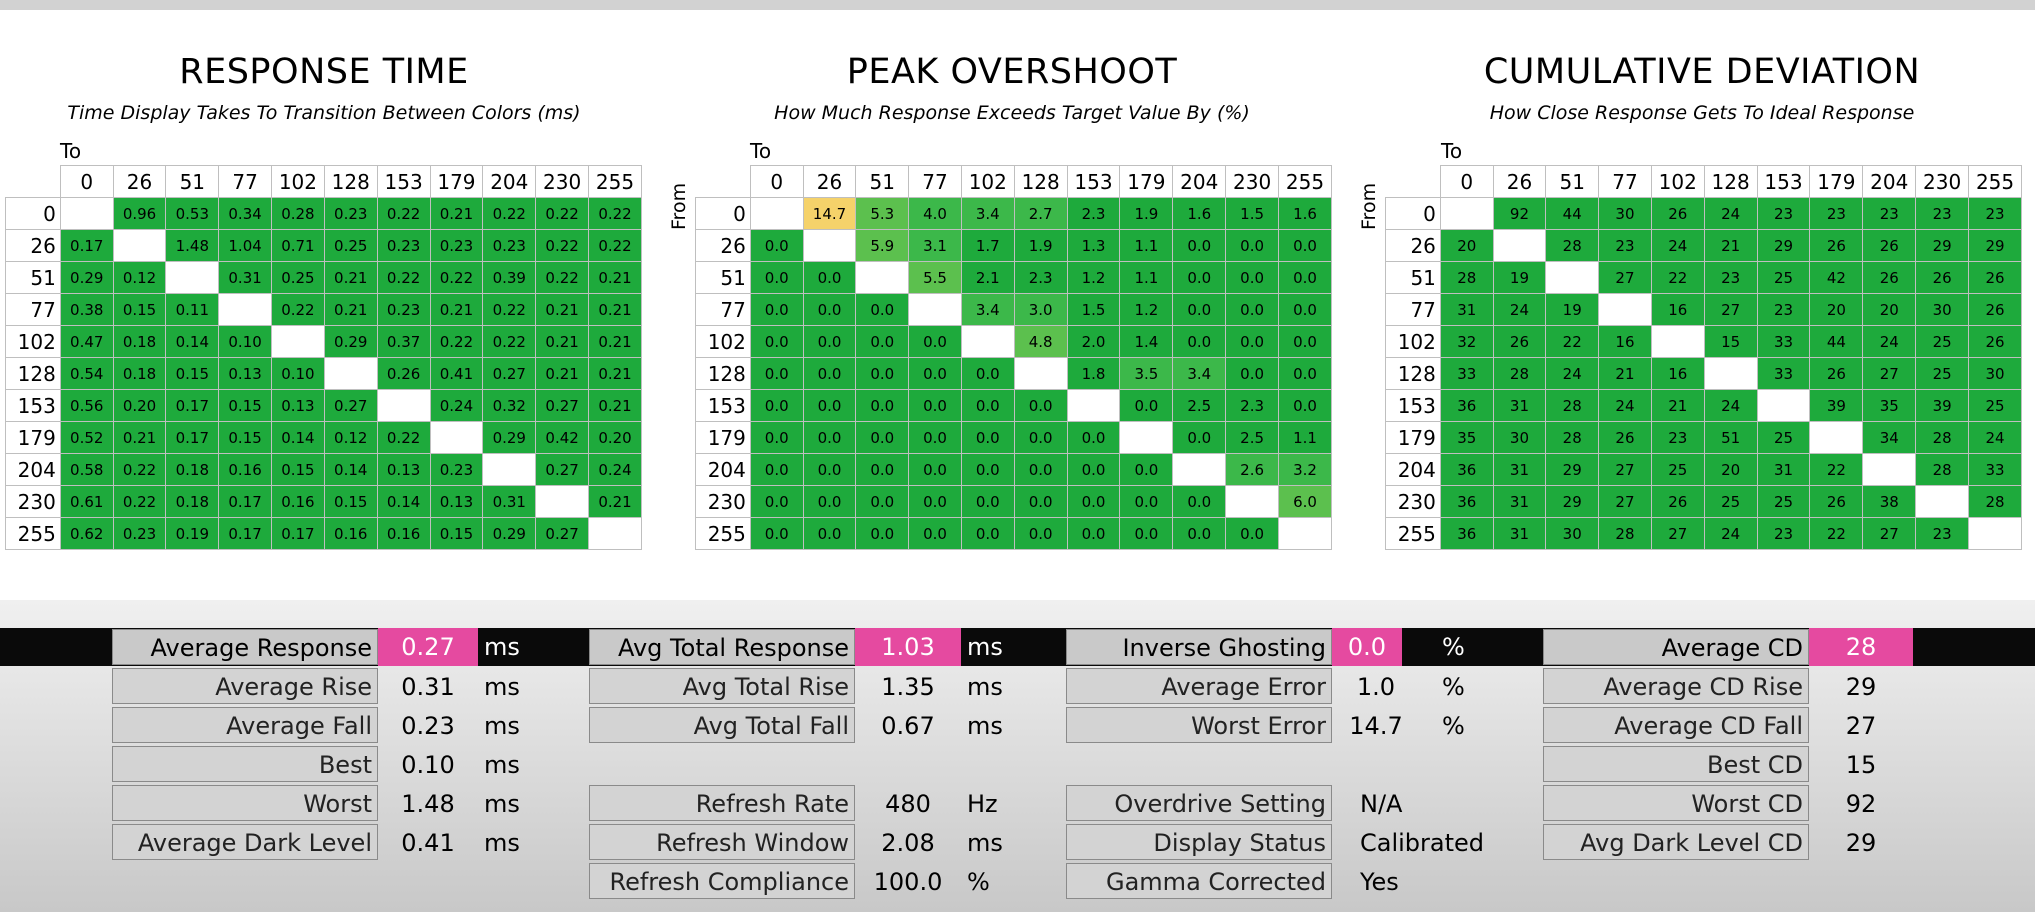  Describe the element at coordinates (350, 533) in the screenshot. I see `heatmap-cell: 0.16` at that location.